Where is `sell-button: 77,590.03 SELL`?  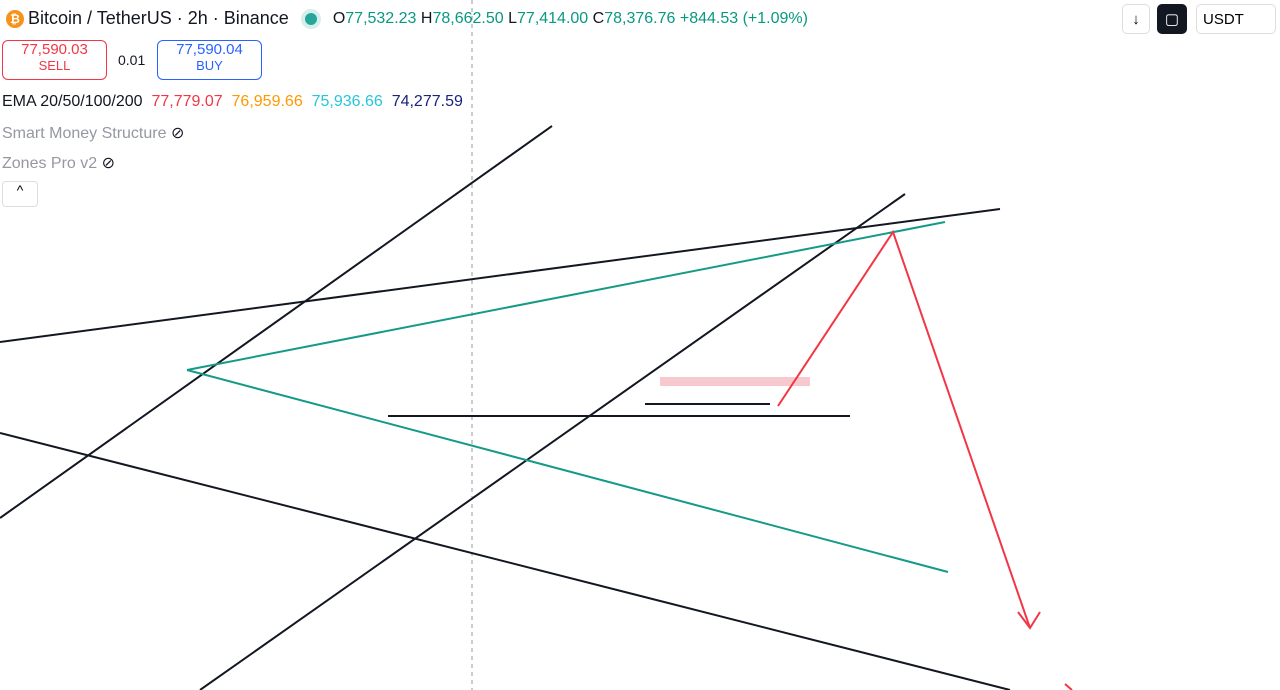
sell-button: 77,590.03 SELL is located at coordinates (54, 60).